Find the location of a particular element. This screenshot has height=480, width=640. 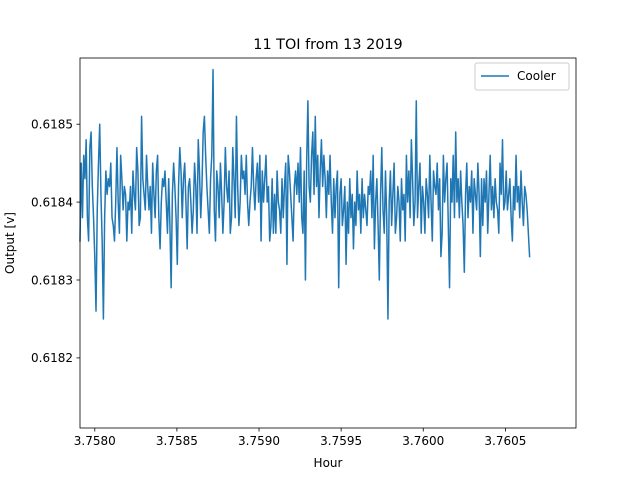

y-axis-label: Output [v] is located at coordinates (10, 243).